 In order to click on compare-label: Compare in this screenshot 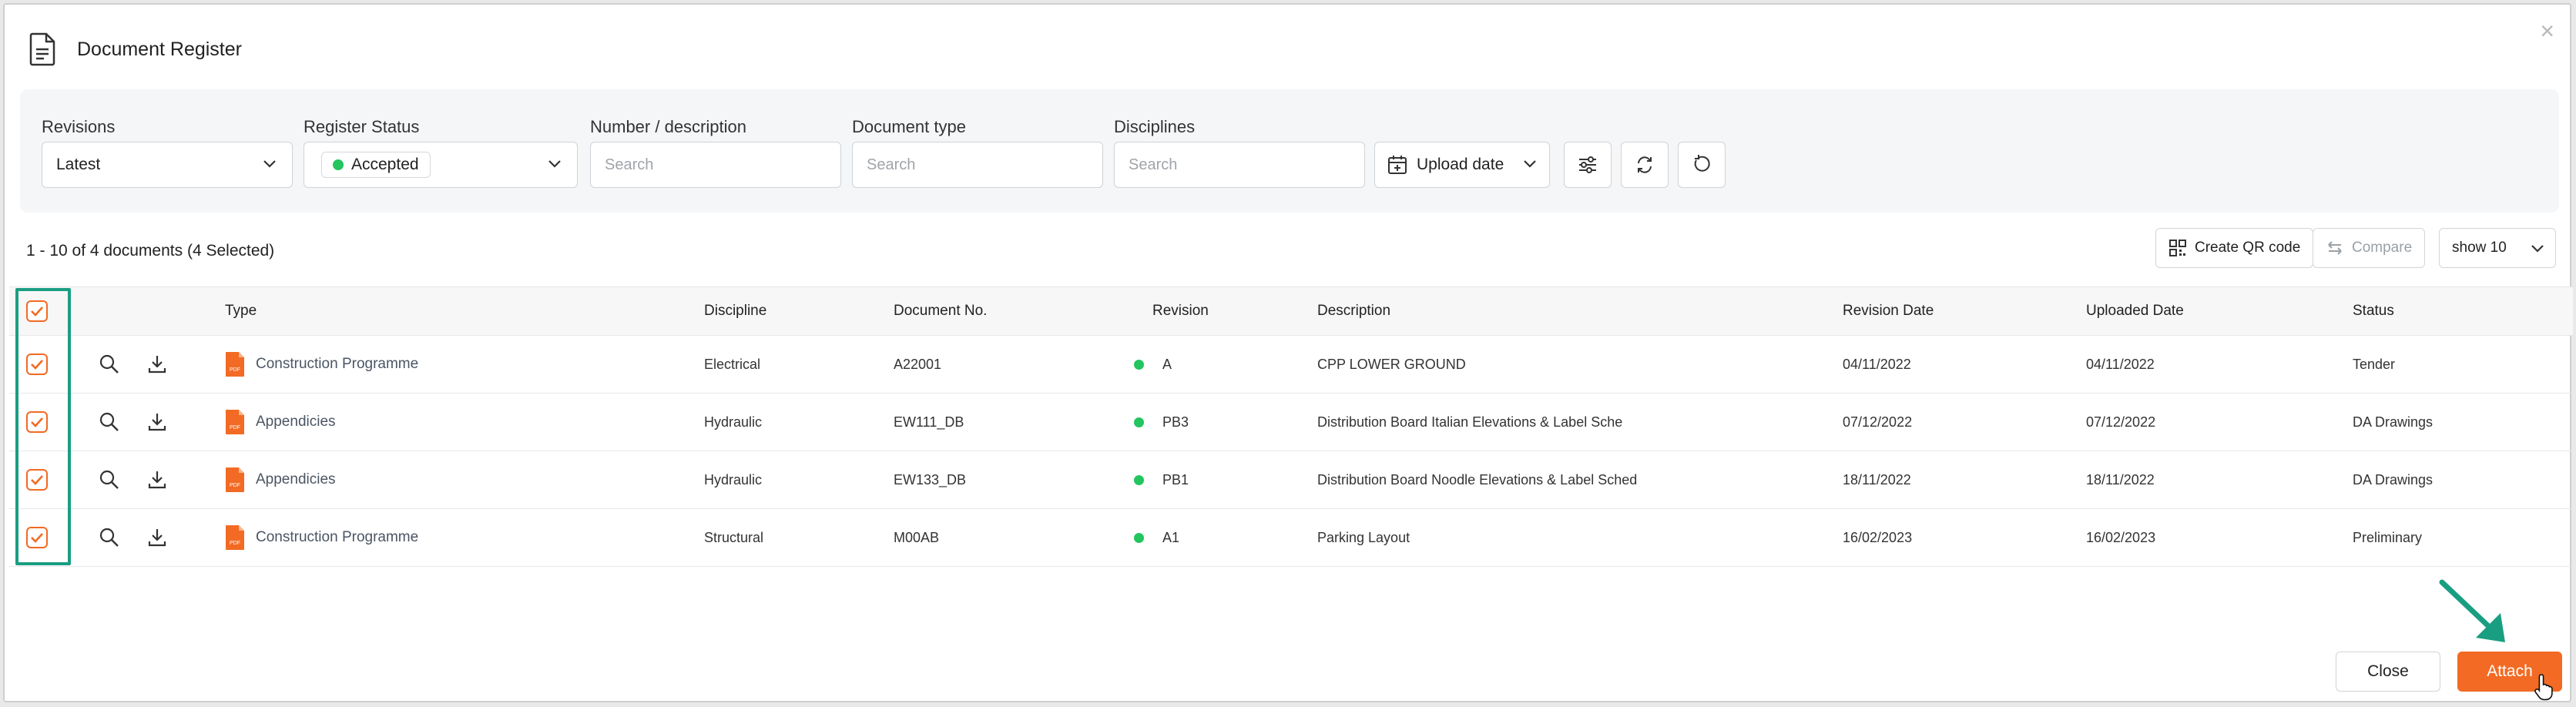, I will do `click(2382, 248)`.